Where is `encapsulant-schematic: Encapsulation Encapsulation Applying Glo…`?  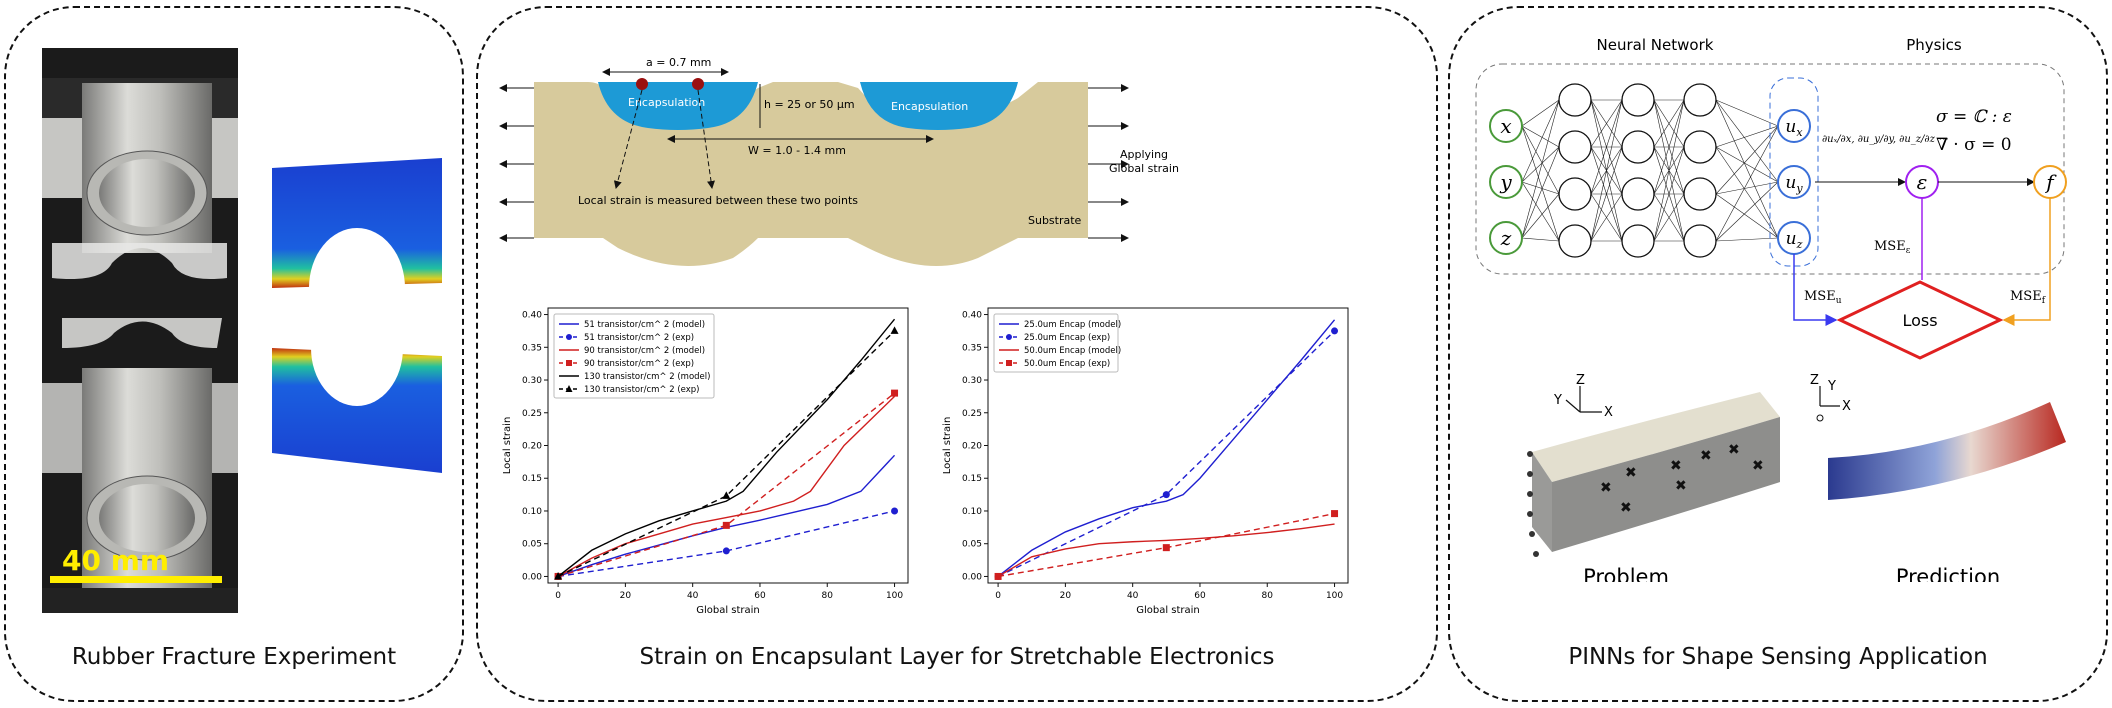 encapsulant-schematic: Encapsulation Encapsulation Applying Glo… is located at coordinates (839, 161).